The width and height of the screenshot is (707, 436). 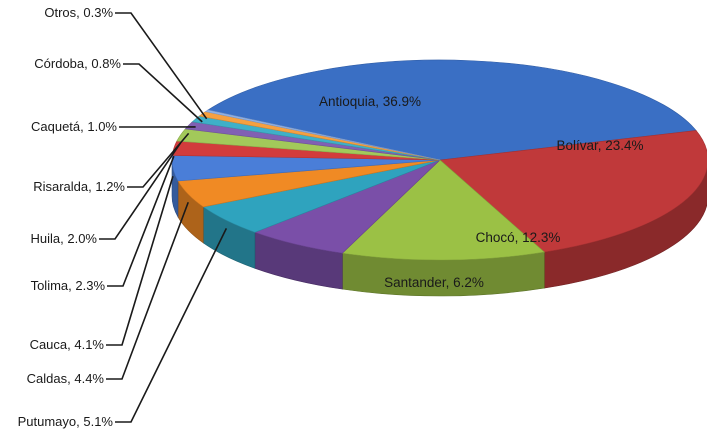 What do you see at coordinates (322, 135) in the screenshot?
I see `slice-otros` at bounding box center [322, 135].